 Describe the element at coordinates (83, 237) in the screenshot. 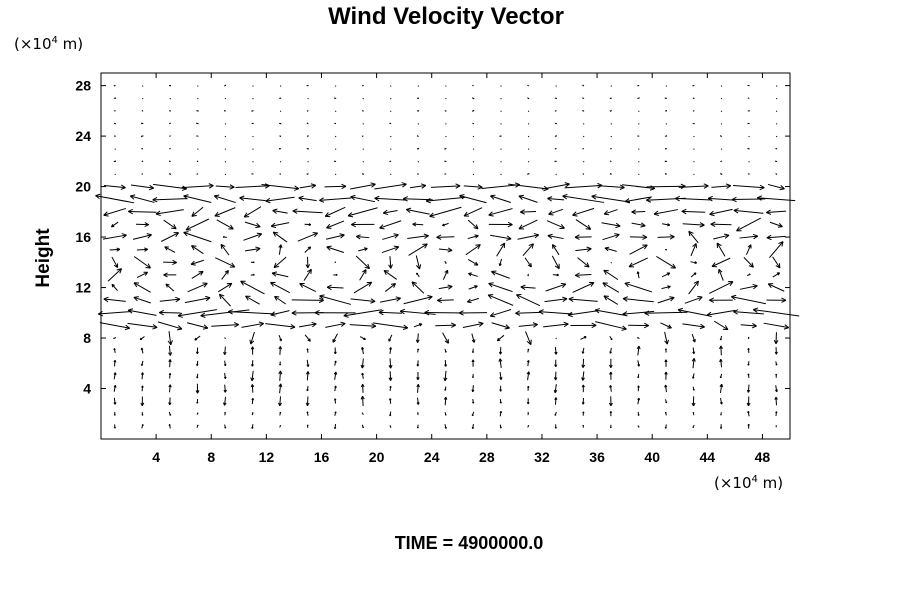

I see `y-tick-labels: 4 8 12 16 20 24 28` at that location.